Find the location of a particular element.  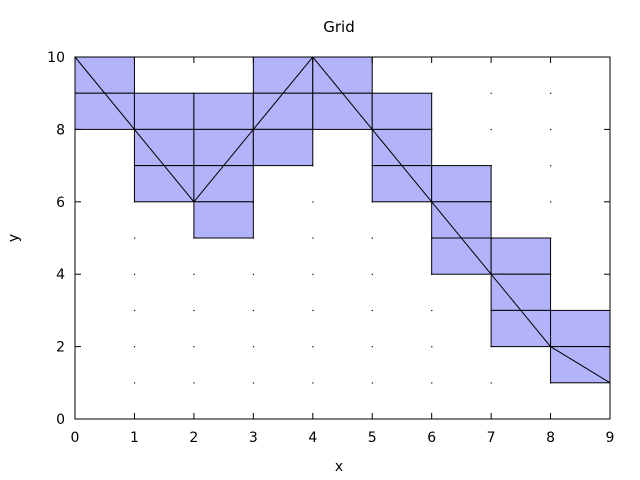

x-tick-label: 0 is located at coordinates (75, 438).